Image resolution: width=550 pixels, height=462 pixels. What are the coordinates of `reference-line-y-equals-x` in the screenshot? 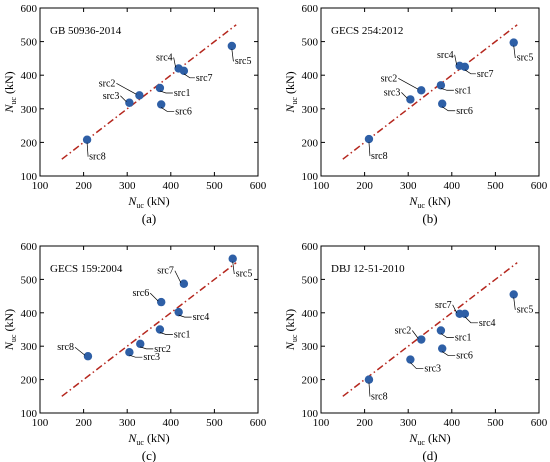 It's located at (149, 329).